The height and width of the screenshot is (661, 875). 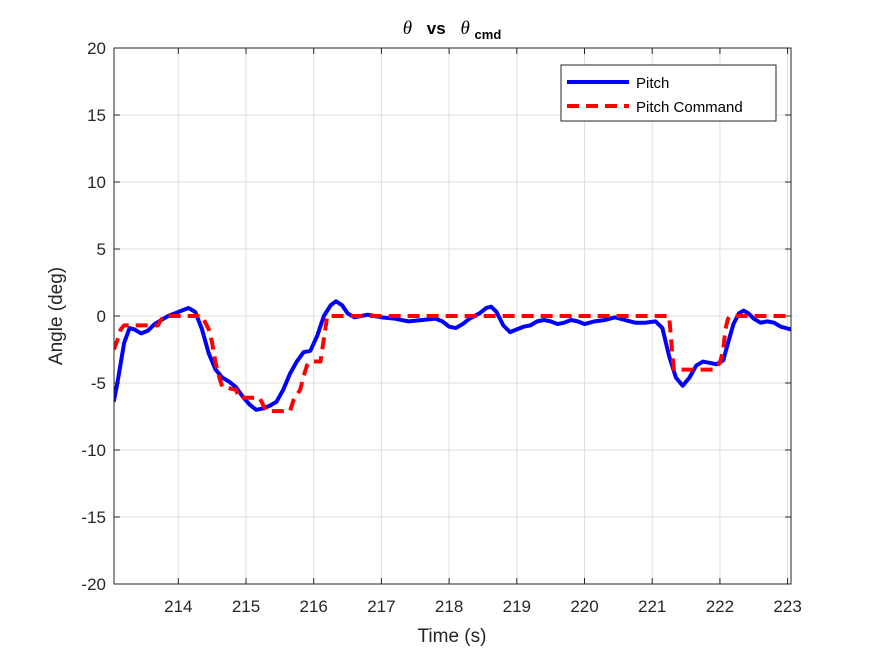 What do you see at coordinates (93, 517) in the screenshot?
I see `y-tick-label: -15` at bounding box center [93, 517].